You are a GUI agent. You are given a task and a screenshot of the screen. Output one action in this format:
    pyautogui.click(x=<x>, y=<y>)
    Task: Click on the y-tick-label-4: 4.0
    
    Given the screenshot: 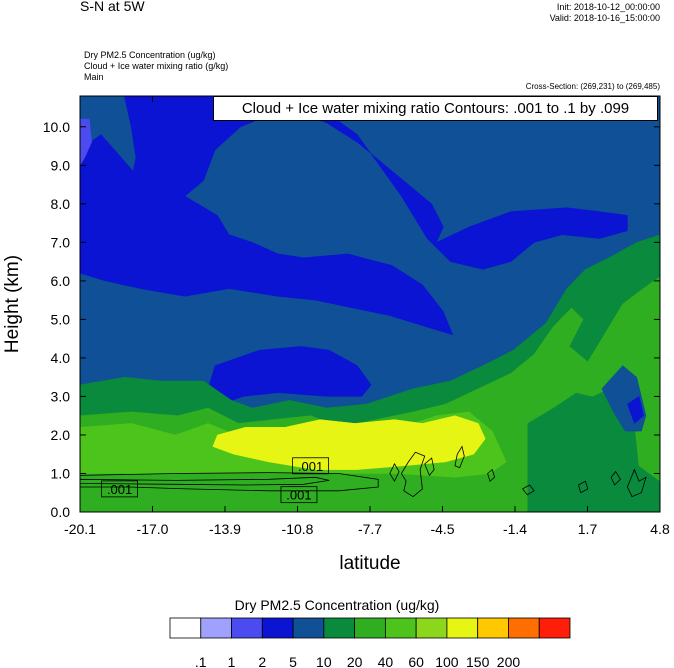 What is the action you would take?
    pyautogui.click(x=61, y=358)
    